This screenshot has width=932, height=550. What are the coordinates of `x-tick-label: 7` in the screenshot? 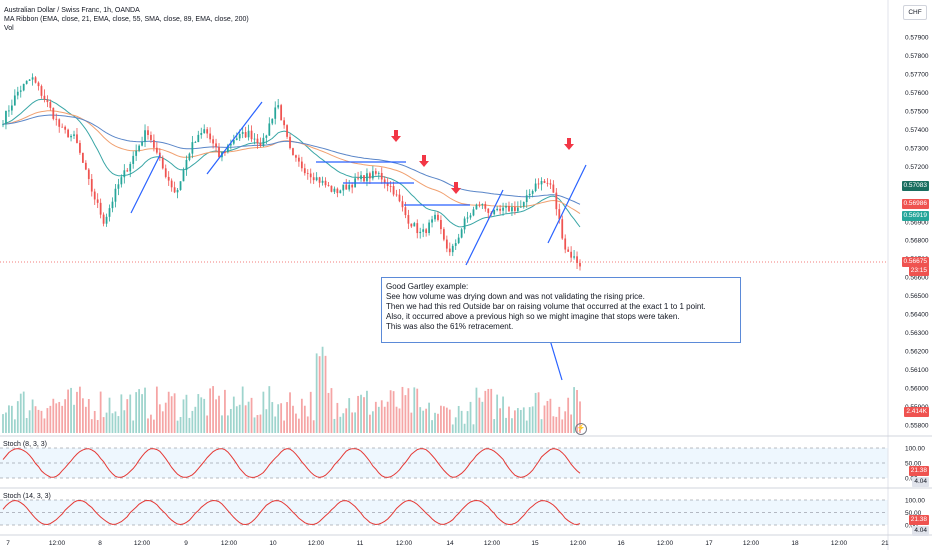 It's located at (8, 543).